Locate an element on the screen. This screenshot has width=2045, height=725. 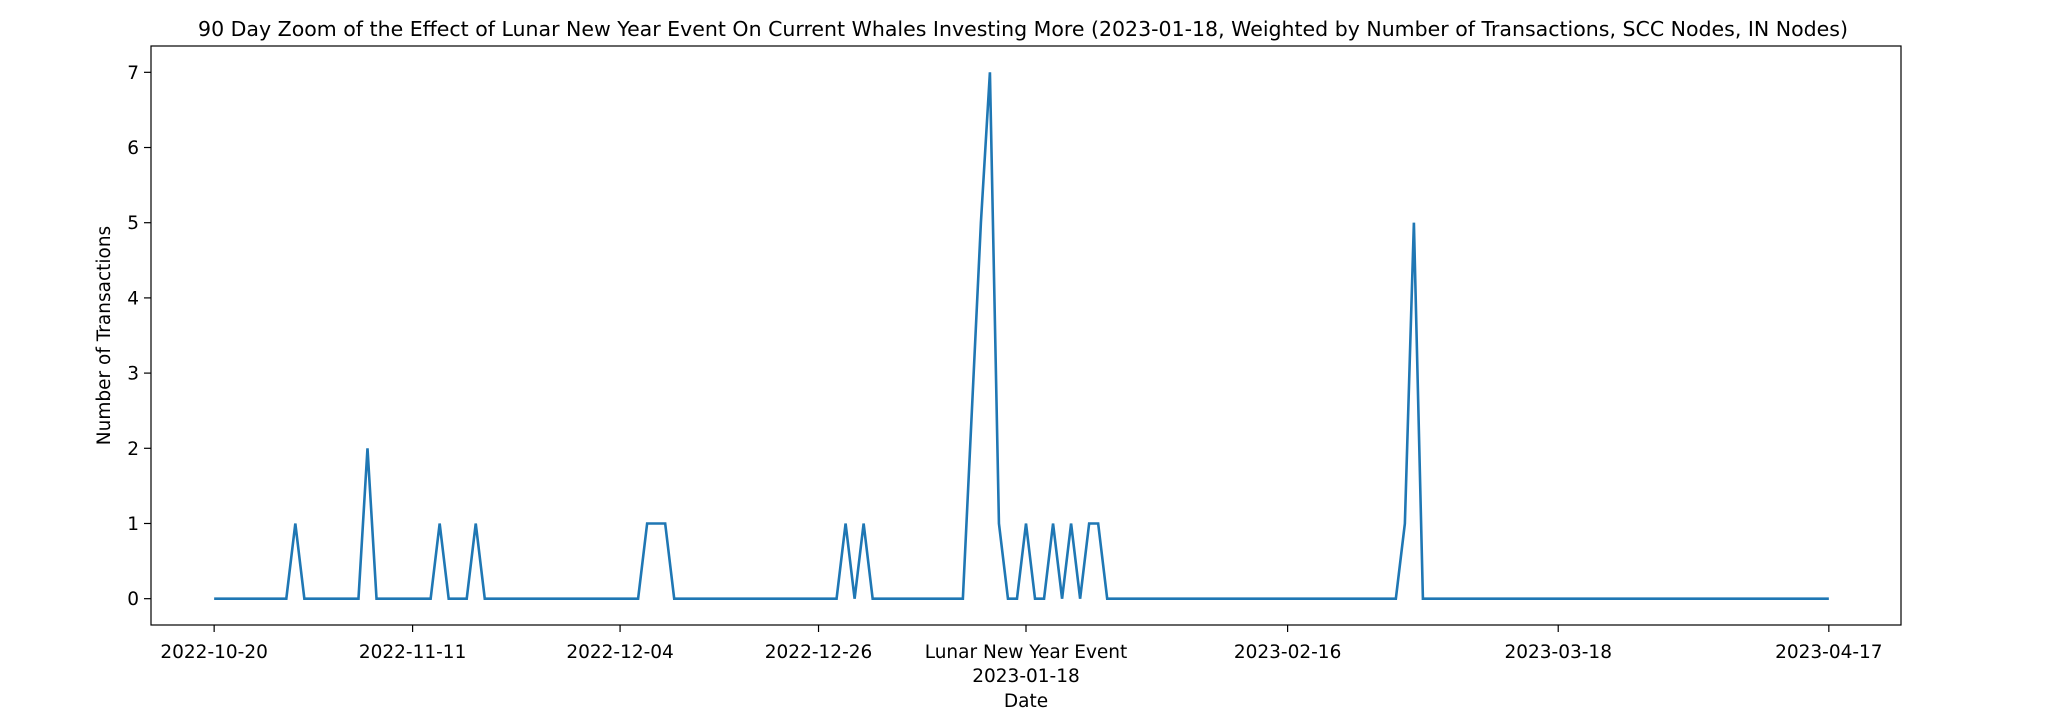
y-tick-label: 3 is located at coordinates (133, 374).